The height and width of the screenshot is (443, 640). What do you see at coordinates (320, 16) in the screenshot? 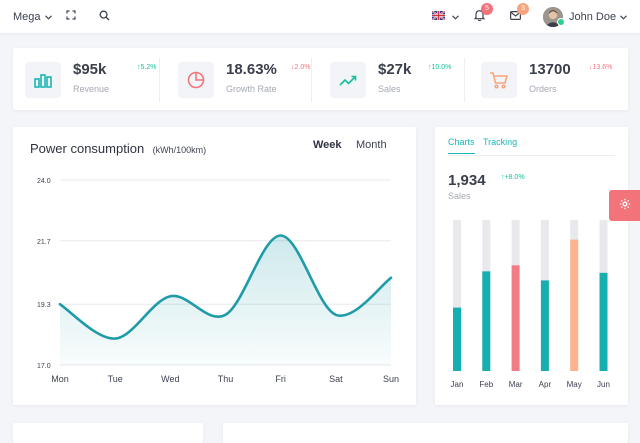
I see `top-bar: Mega` at bounding box center [320, 16].